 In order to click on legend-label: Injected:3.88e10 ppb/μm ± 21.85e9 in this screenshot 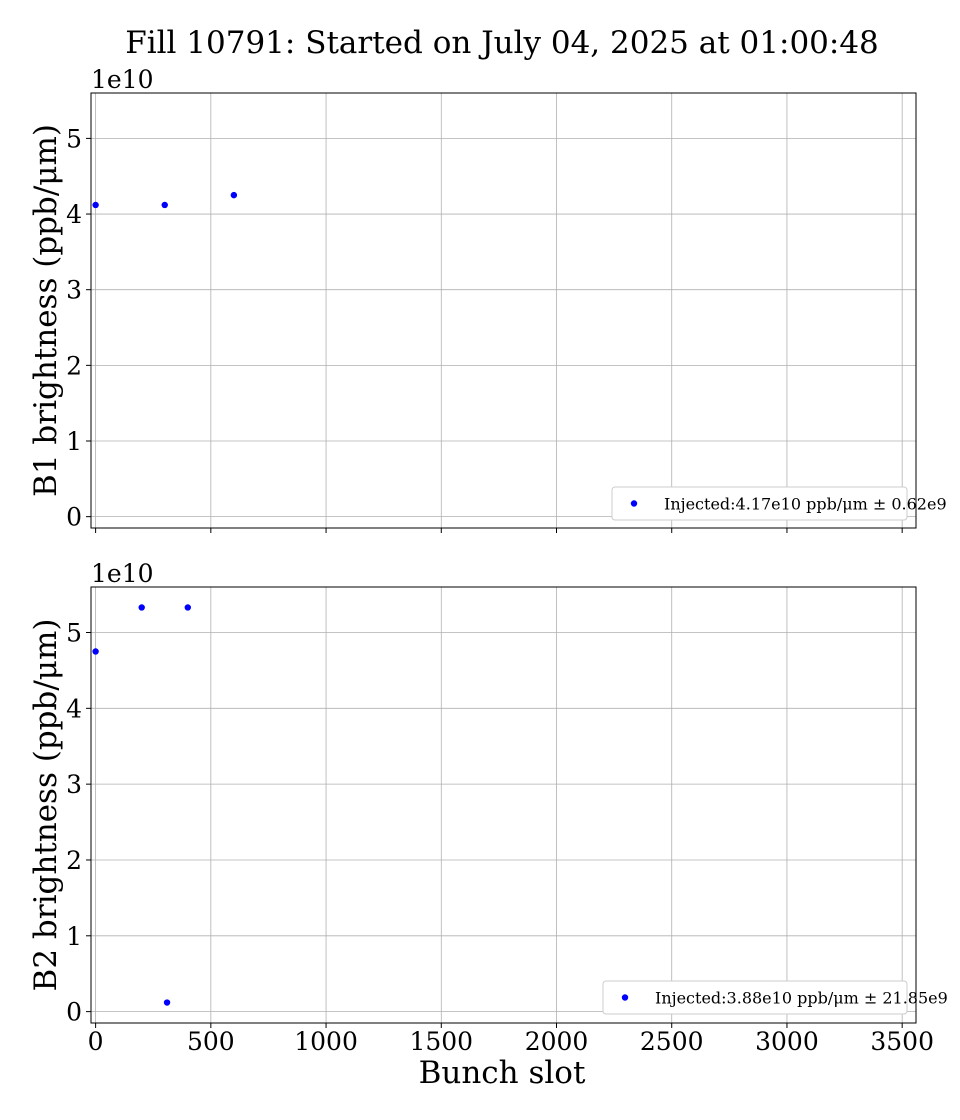, I will do `click(801, 998)`.